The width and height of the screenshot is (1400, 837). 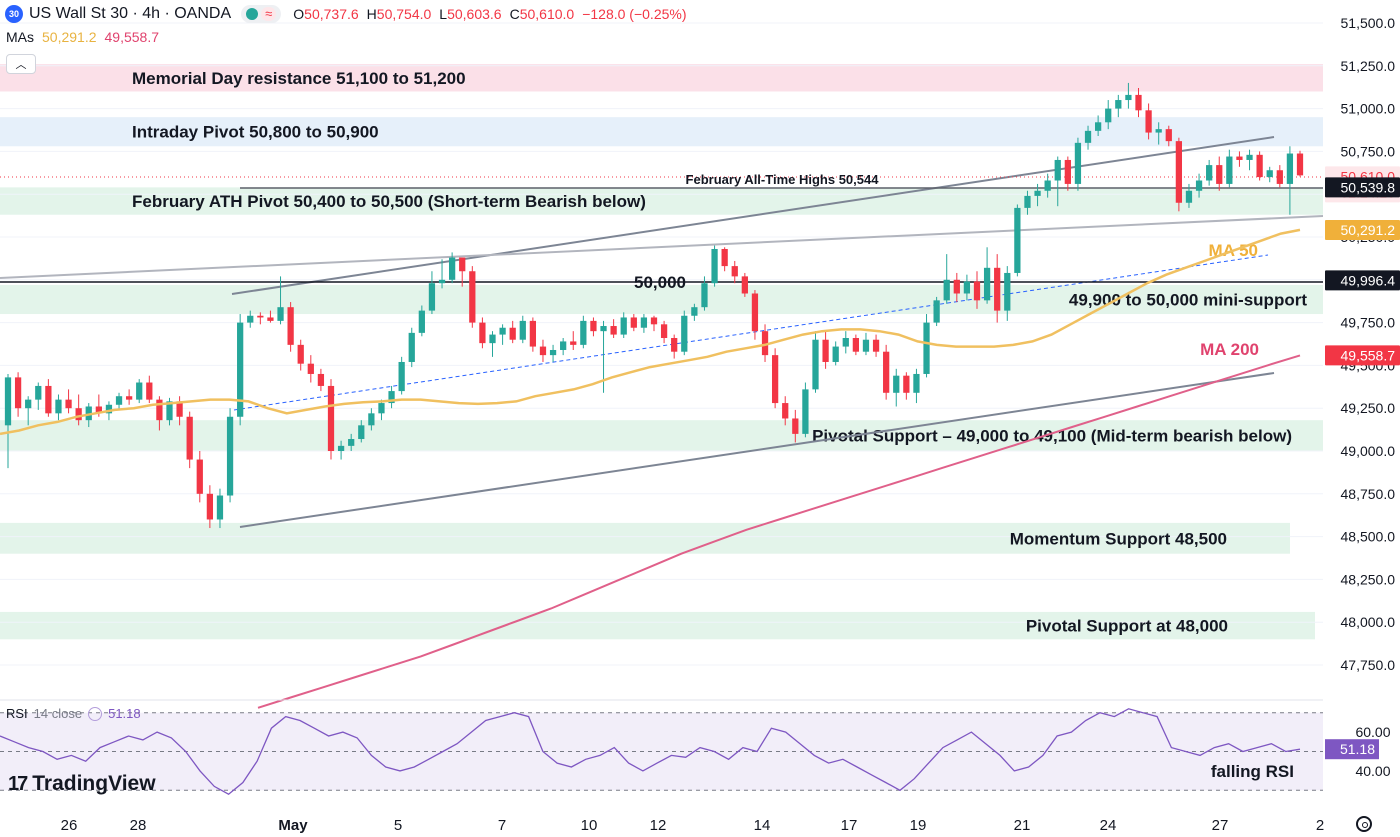 What do you see at coordinates (95, 713) in the screenshot?
I see `eye-icon` at bounding box center [95, 713].